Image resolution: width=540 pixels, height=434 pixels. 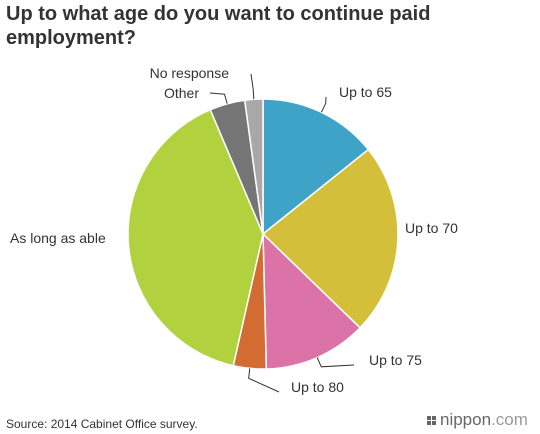 What do you see at coordinates (395, 360) in the screenshot?
I see `slice-label-up-to-75: Up to 75` at bounding box center [395, 360].